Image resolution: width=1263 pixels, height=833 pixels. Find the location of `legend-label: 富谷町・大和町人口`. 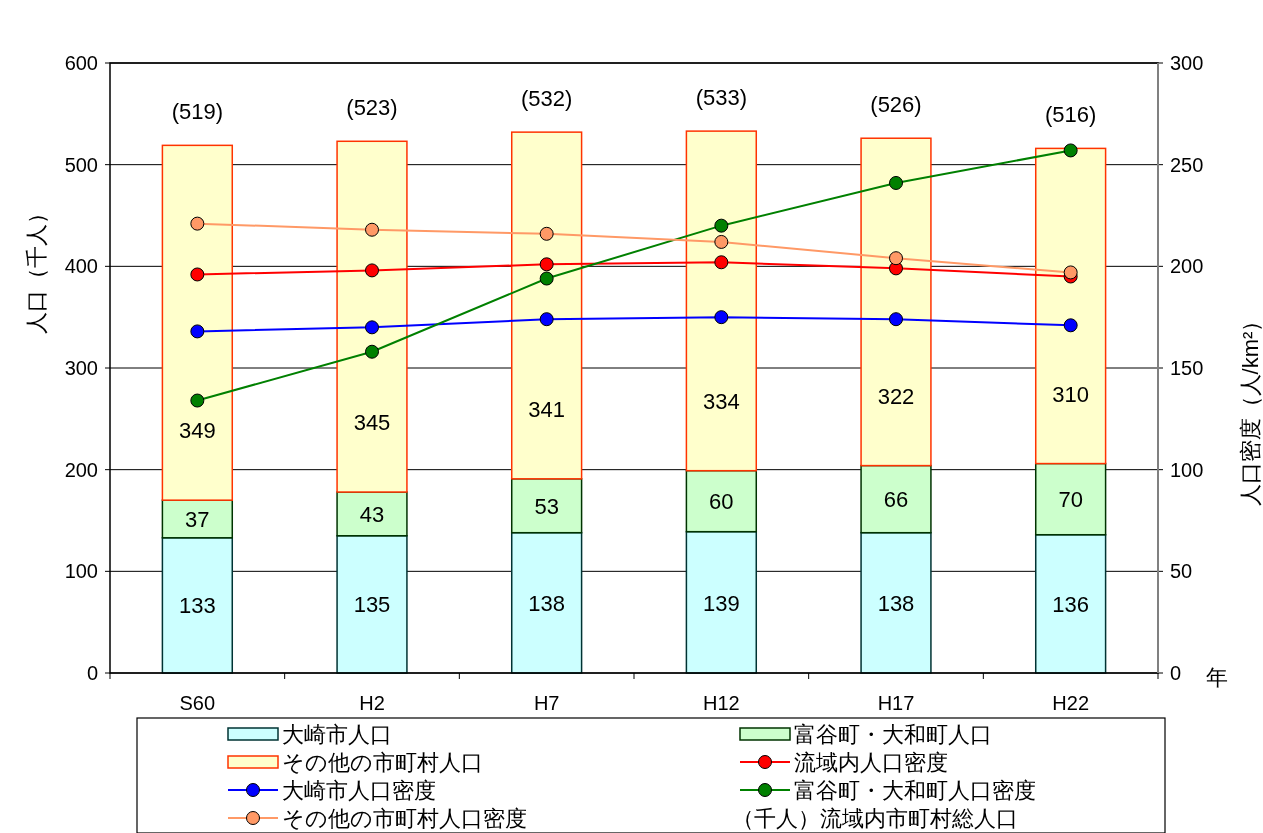

legend-label: 富谷町・大和町人口 is located at coordinates (893, 734).